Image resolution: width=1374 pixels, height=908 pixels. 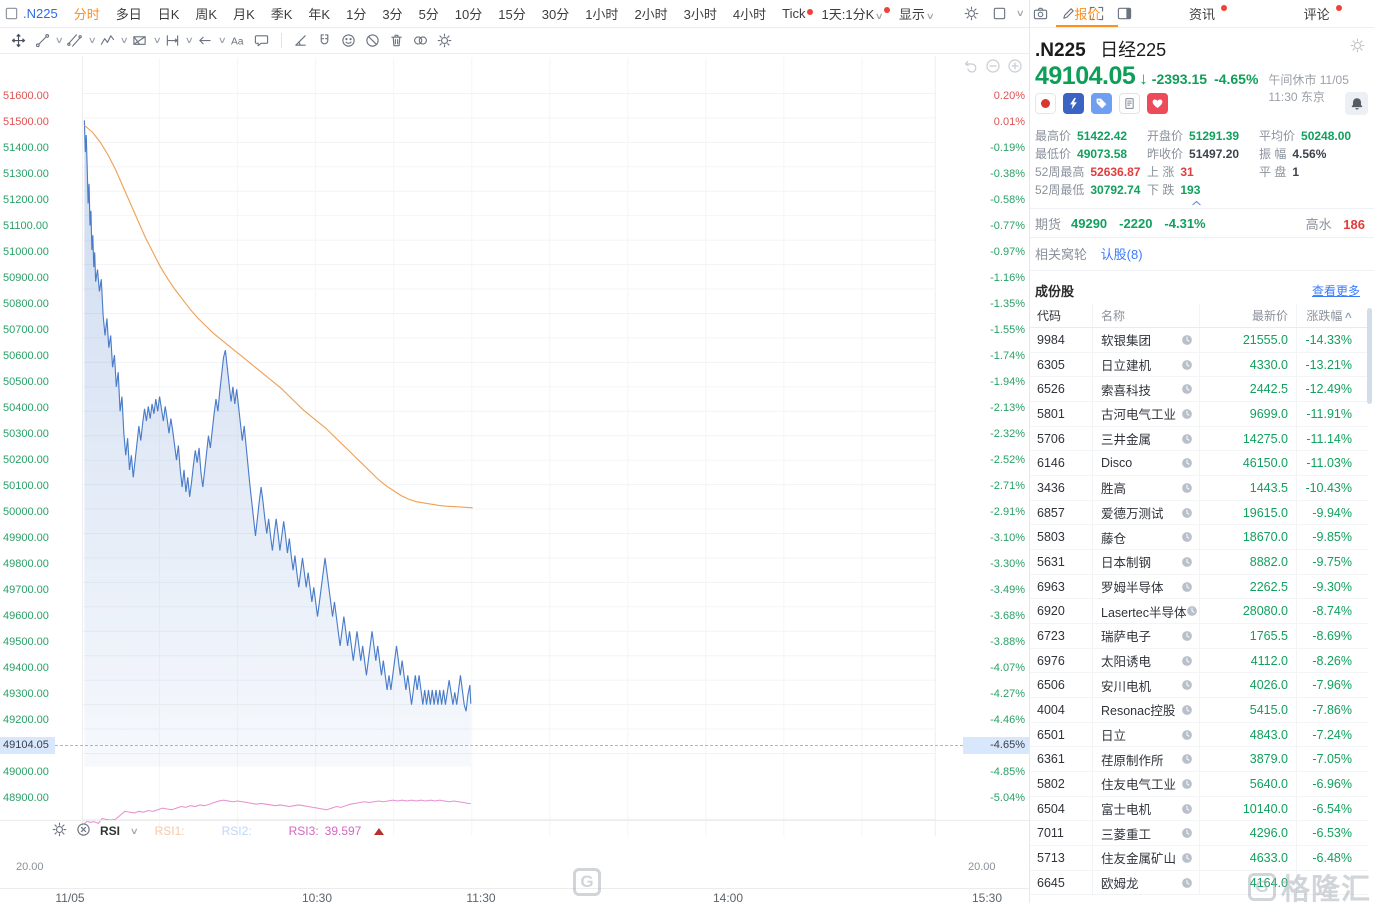 I want to click on stock-code: 7011, so click(x=1050, y=833).